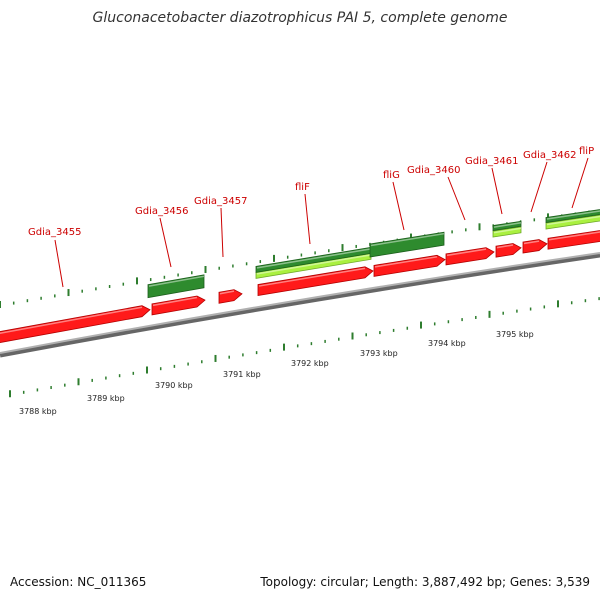 The height and width of the screenshot is (600, 600). I want to click on feature-green-flig, so click(407, 244).